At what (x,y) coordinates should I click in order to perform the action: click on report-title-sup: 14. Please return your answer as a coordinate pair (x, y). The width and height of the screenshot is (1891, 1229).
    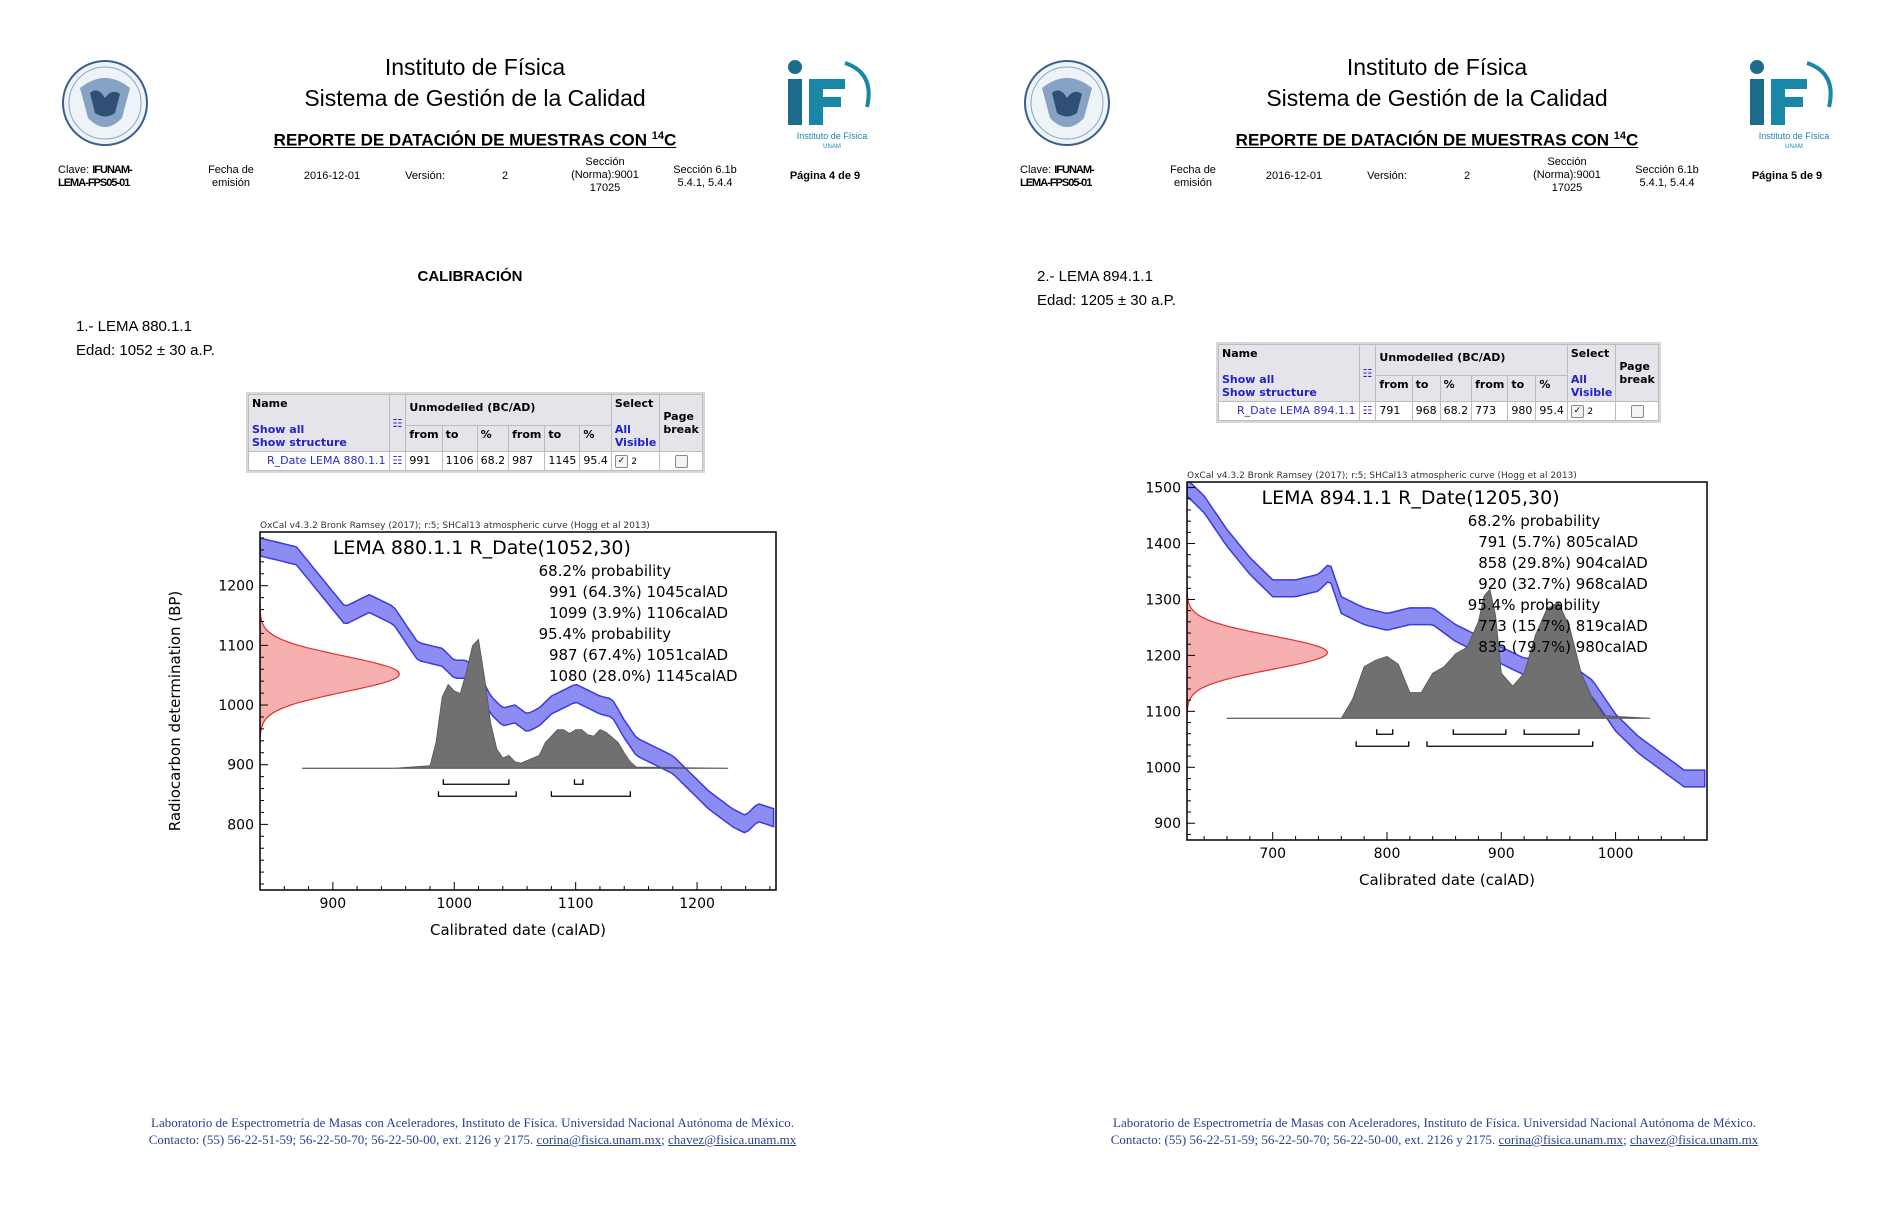
    Looking at the image, I should click on (1620, 136).